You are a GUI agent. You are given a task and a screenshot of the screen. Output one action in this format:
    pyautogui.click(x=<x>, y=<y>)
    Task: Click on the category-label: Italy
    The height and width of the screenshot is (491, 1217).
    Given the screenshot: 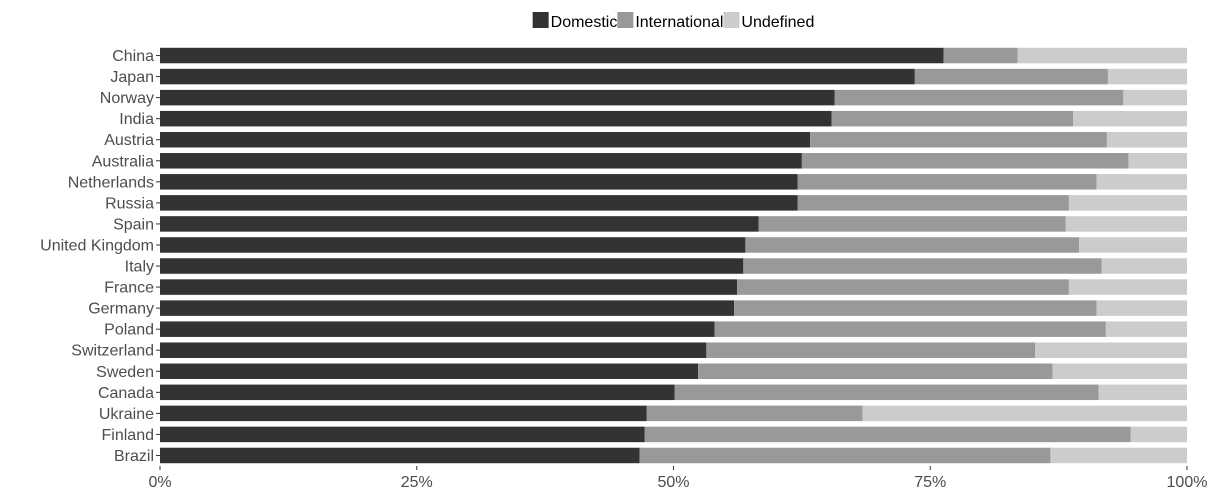 What is the action you would take?
    pyautogui.click(x=139, y=267)
    